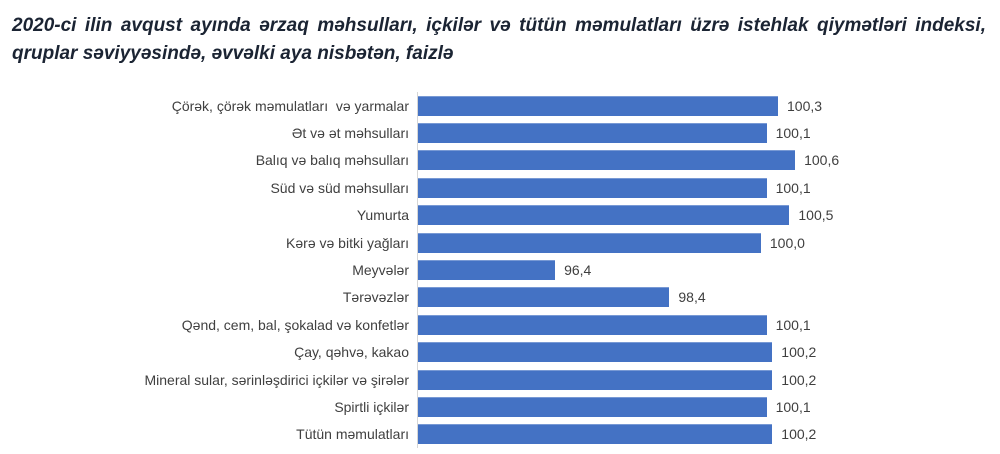 The width and height of the screenshot is (1000, 454). Describe the element at coordinates (352, 434) in the screenshot. I see `category-label: Tütün məmulatları` at that location.